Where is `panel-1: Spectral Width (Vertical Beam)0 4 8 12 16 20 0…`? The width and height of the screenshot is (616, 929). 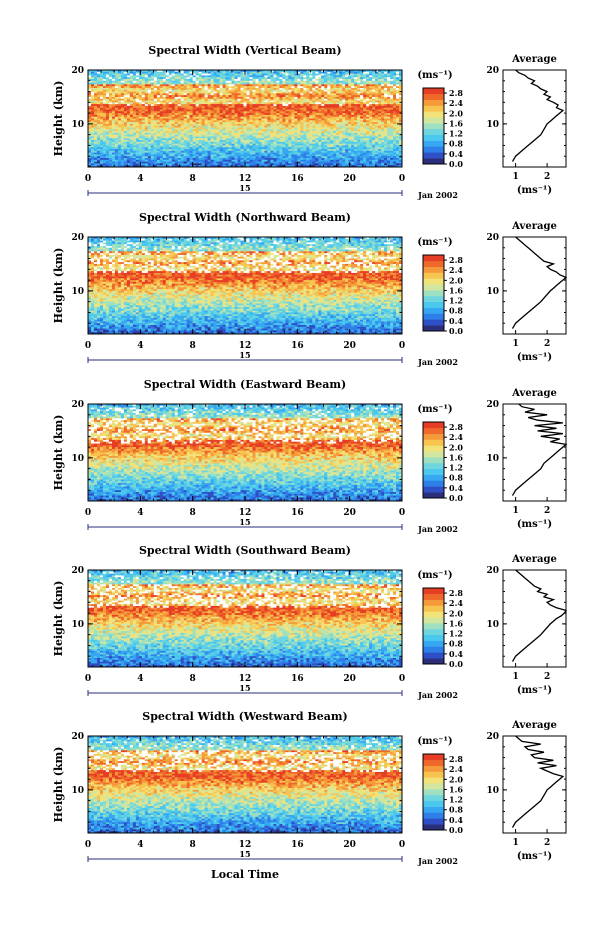 panel-1: Spectral Width (Vertical Beam)0 4 8 12 16 20 0… is located at coordinates (309, 122).